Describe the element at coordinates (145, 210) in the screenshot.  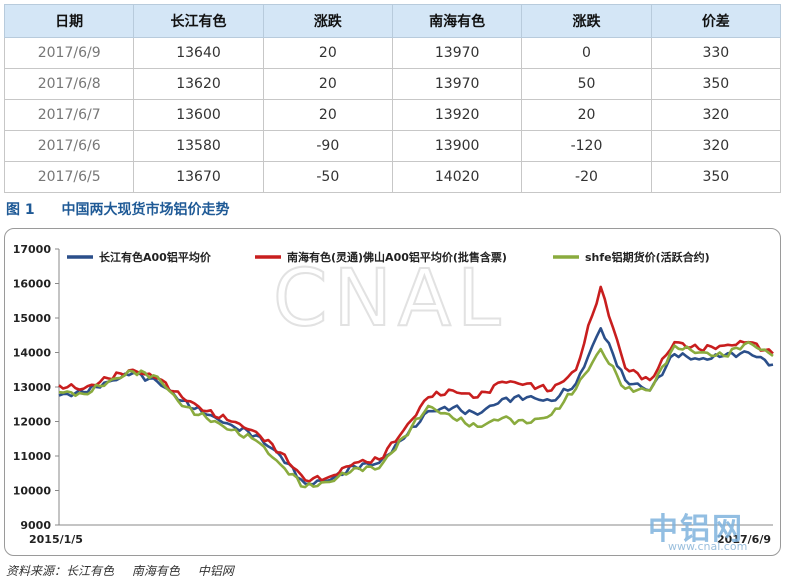
I see `figure-title: 中国两大现货市场铝价走势` at that location.